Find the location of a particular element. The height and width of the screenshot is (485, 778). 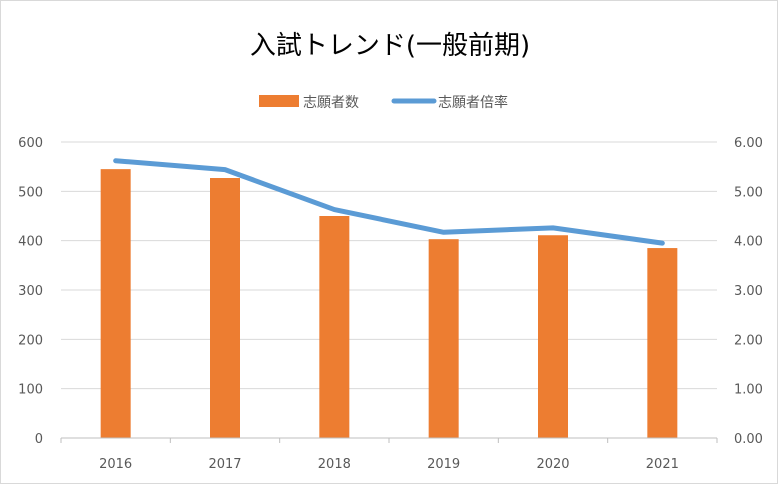

y-right-tick-label: 4.00 is located at coordinates (748, 242).